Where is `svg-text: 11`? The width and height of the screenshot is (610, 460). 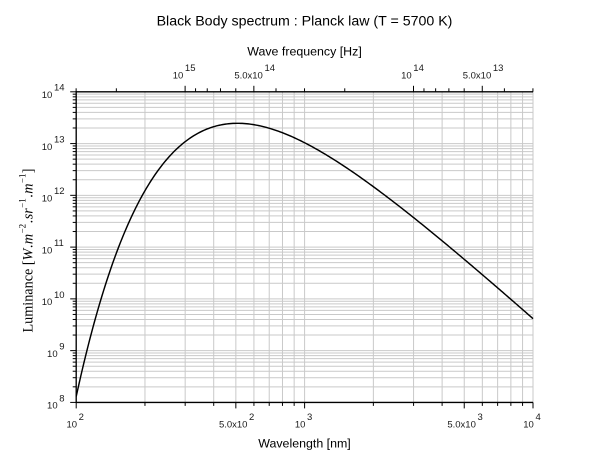
svg-text: 11 is located at coordinates (59, 243).